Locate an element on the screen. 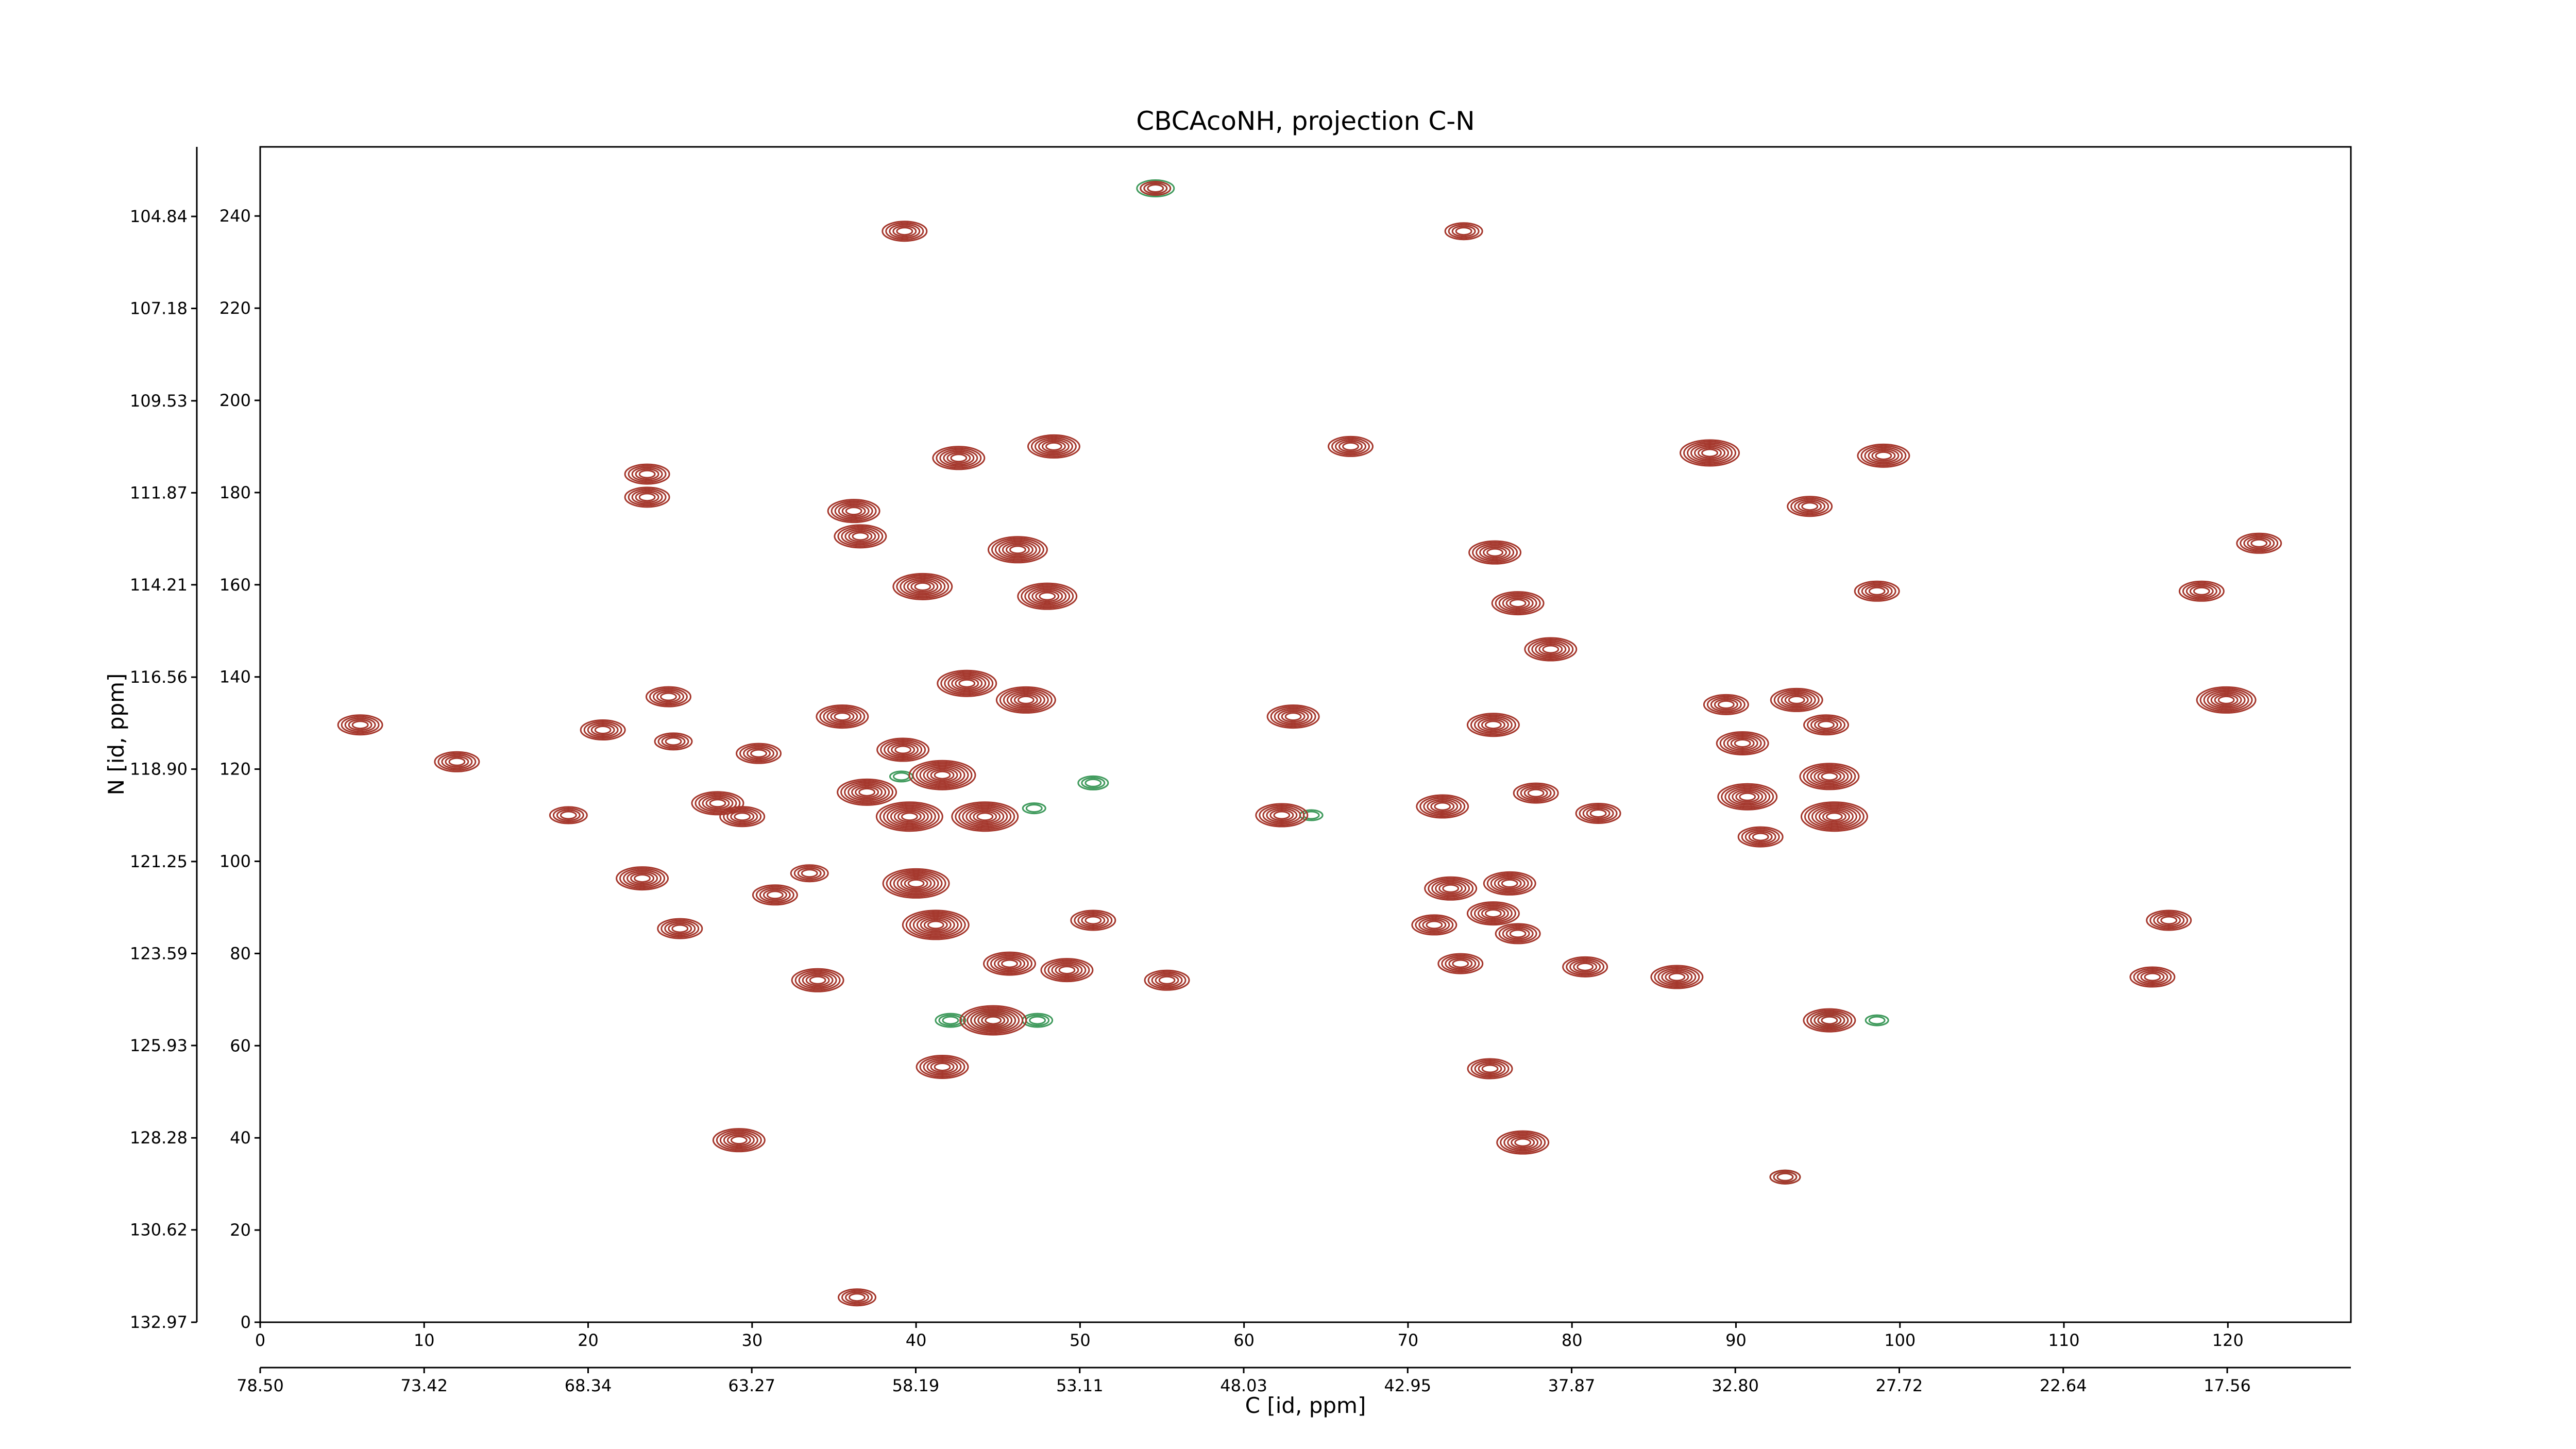 This screenshot has width=2576, height=1449. y2-tick-label: 128.28 is located at coordinates (159, 1138).